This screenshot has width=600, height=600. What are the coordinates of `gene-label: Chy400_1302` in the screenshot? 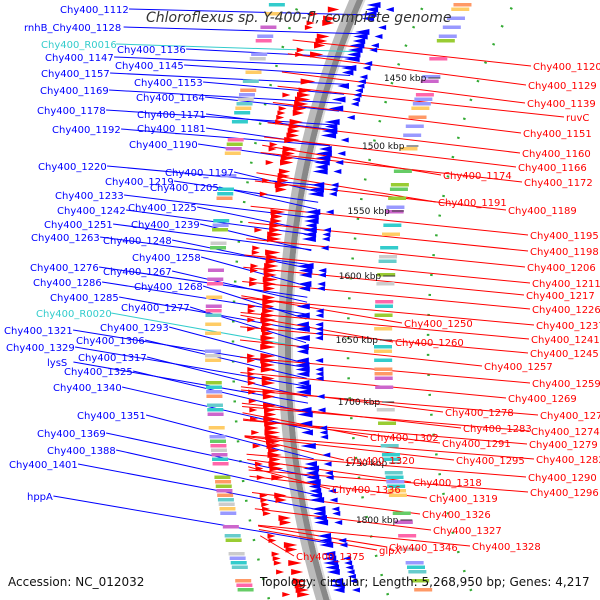 It's located at (404, 438).